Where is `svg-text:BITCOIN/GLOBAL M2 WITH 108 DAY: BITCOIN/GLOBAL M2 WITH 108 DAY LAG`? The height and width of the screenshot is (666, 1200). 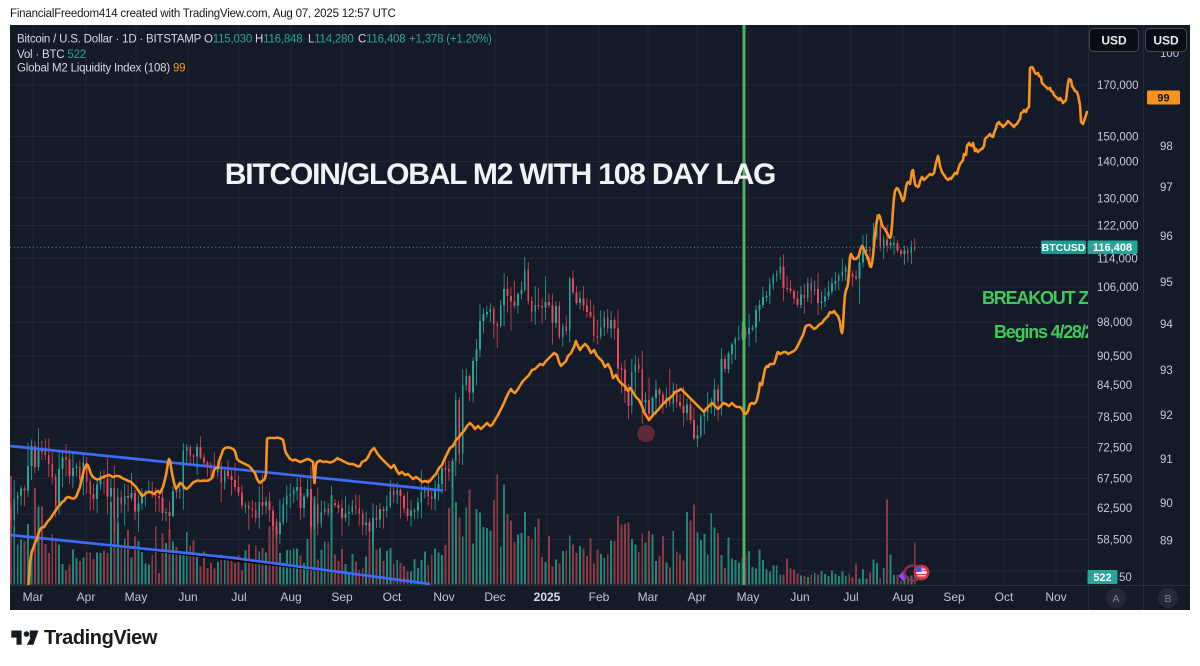 svg-text:BITCOIN/GLOBAL M2 WITH 108 DAY: BITCOIN/GLOBAL M2 WITH 108 DAY LAG is located at coordinates (500, 174).